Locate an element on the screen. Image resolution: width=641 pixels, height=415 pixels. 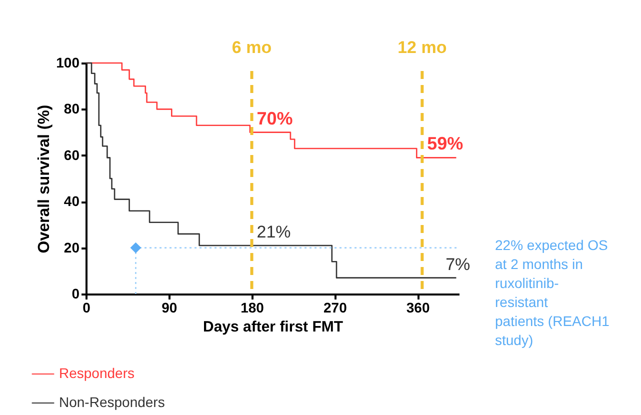
y-tick-label: 20 is located at coordinates (72, 247).